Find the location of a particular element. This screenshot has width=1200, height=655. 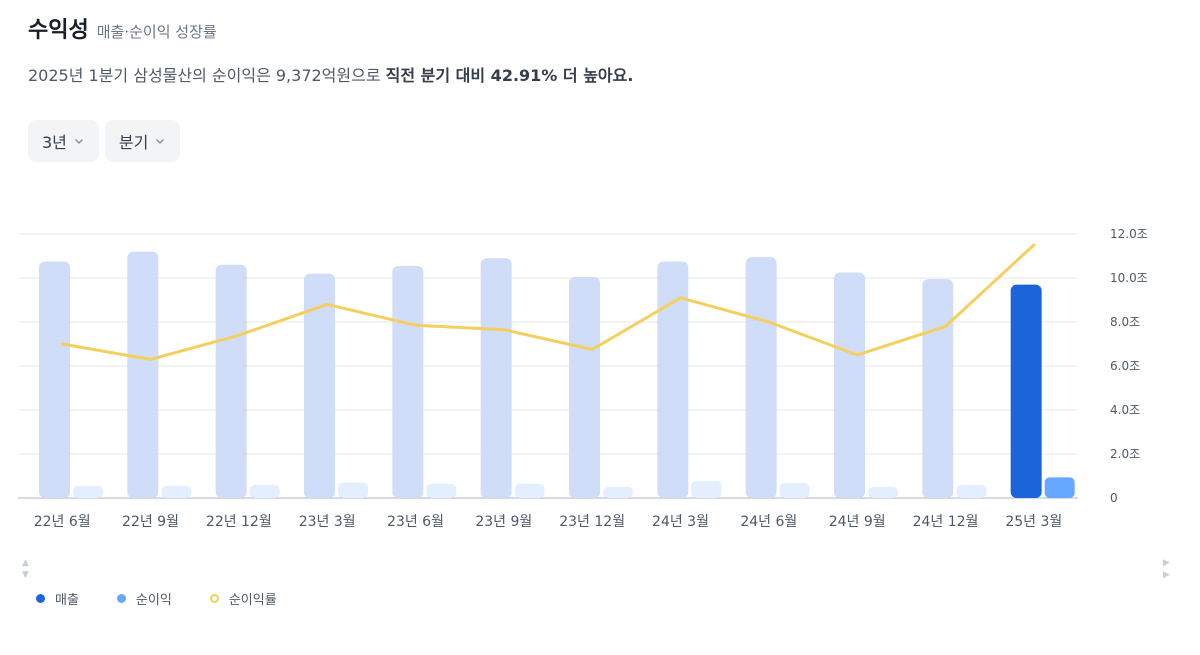

x-tick-label: 24년 9월 is located at coordinates (857, 522).